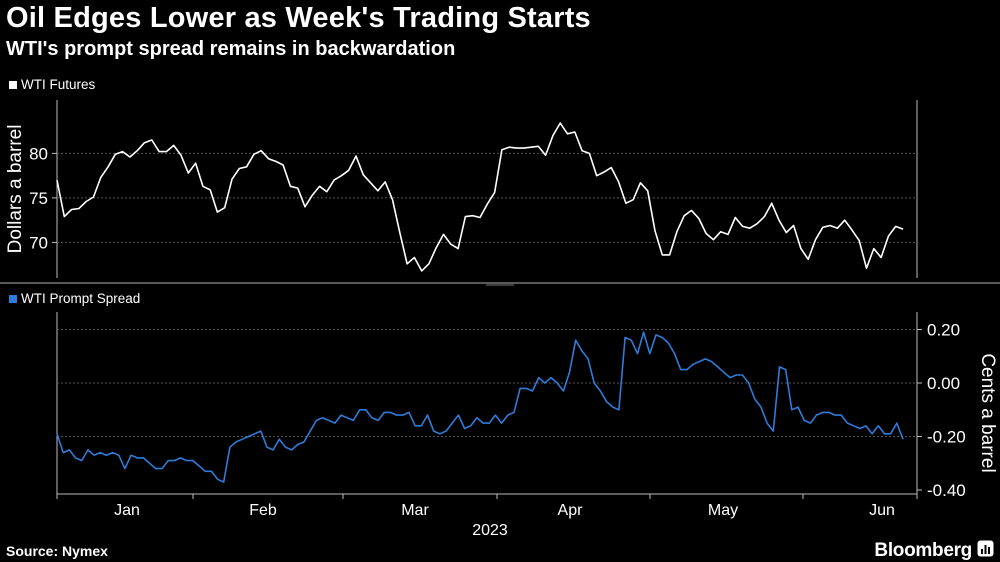 Image resolution: width=1000 pixels, height=562 pixels. Describe the element at coordinates (987, 412) in the screenshot. I see `bottom-y-axis-label: Cents a barrel` at that location.